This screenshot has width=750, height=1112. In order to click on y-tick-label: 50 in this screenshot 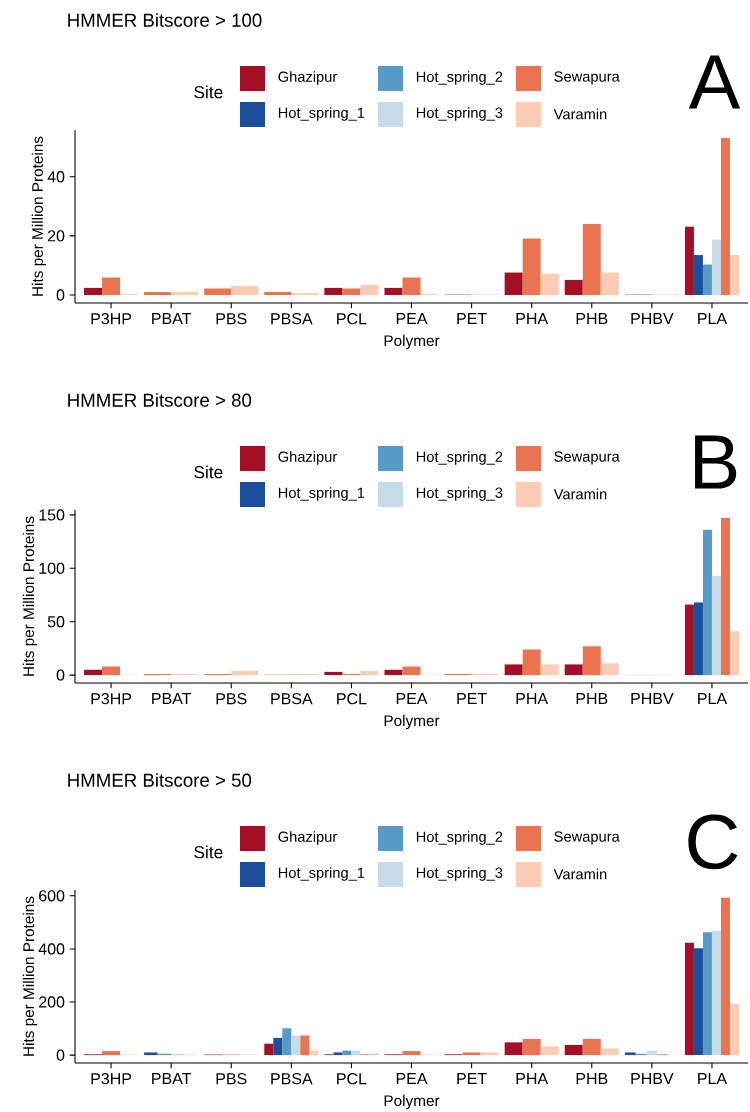, I will do `click(56, 622)`.